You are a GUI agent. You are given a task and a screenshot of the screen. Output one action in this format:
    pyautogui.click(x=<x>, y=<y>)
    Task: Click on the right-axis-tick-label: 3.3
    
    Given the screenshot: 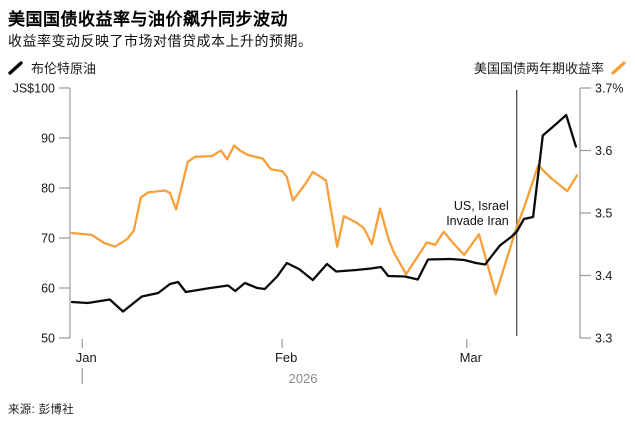 What is the action you would take?
    pyautogui.click(x=603, y=339)
    